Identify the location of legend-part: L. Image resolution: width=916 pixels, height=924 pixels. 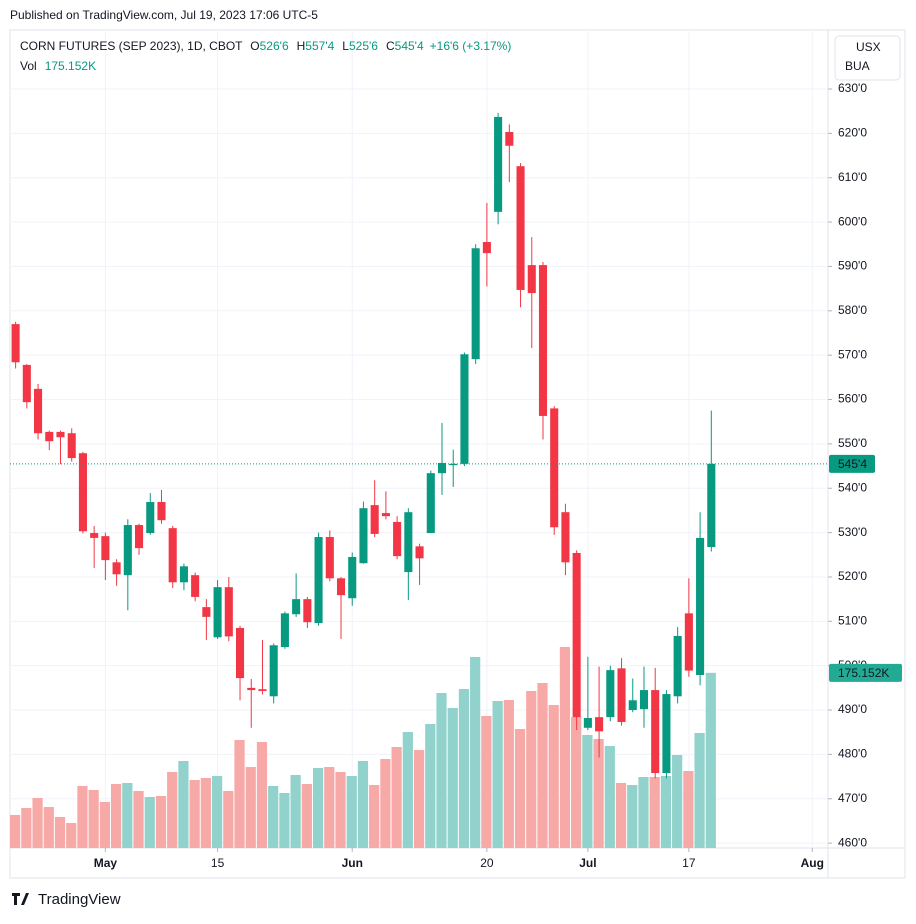
(345, 46).